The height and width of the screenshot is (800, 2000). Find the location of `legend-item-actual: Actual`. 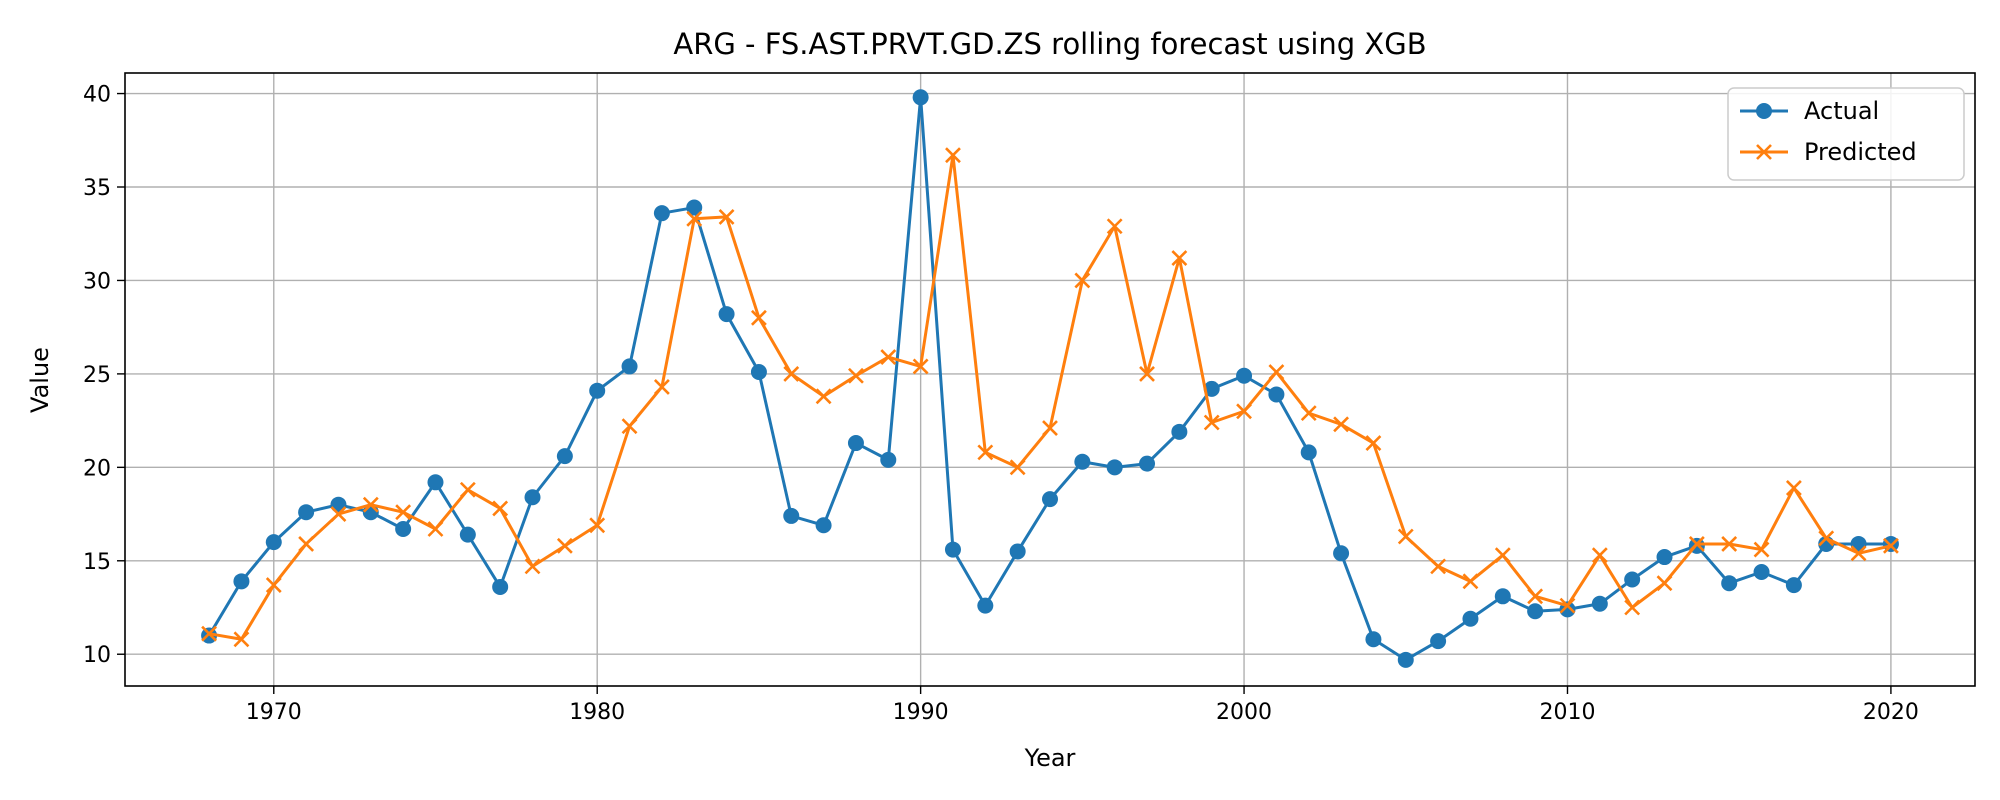

legend-item-actual: Actual is located at coordinates (1809, 111).